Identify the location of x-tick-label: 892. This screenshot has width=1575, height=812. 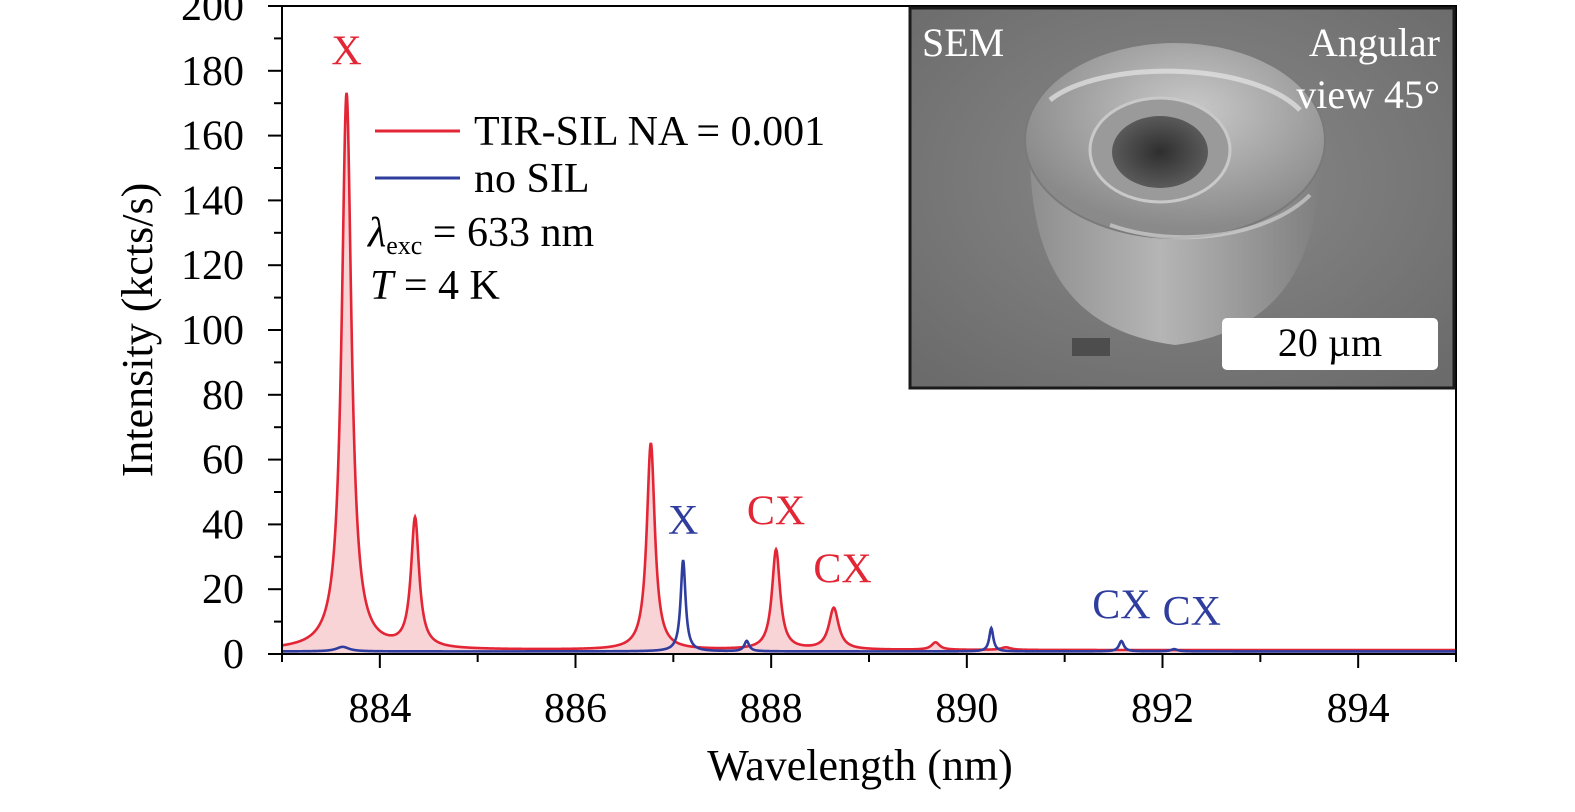
(1162, 709).